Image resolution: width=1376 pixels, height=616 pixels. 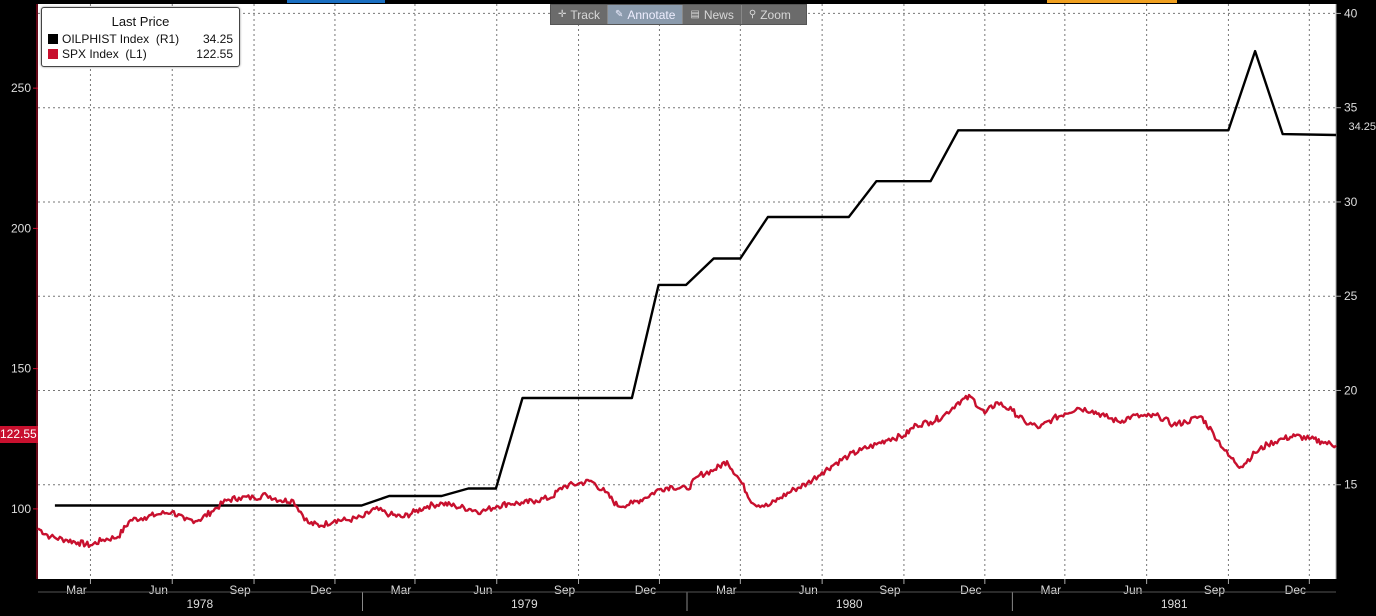 I want to click on news-label: News, so click(x=718, y=14).